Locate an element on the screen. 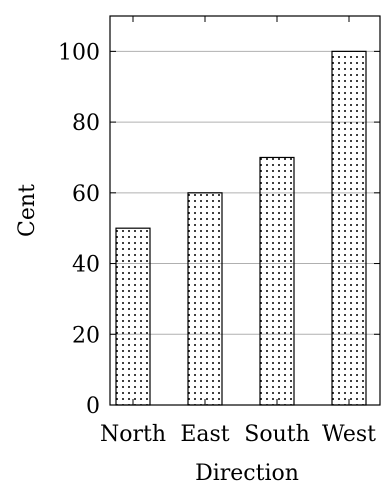 The image size is (388, 489). y-tick-label: 60 is located at coordinates (86, 194).